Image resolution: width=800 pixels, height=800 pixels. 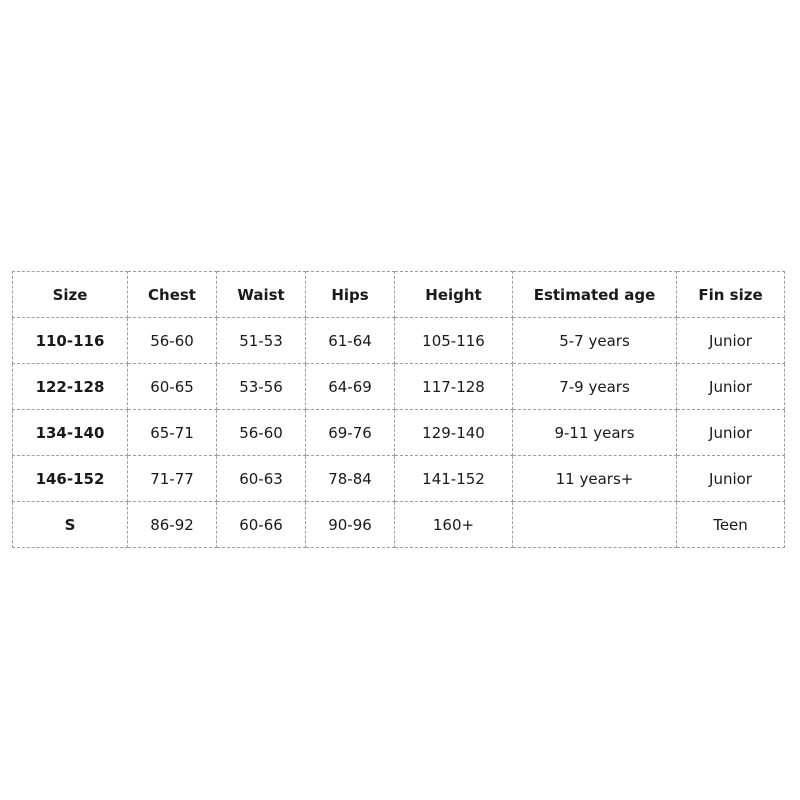 What do you see at coordinates (350, 478) in the screenshot?
I see `data-cell: 78-84` at bounding box center [350, 478].